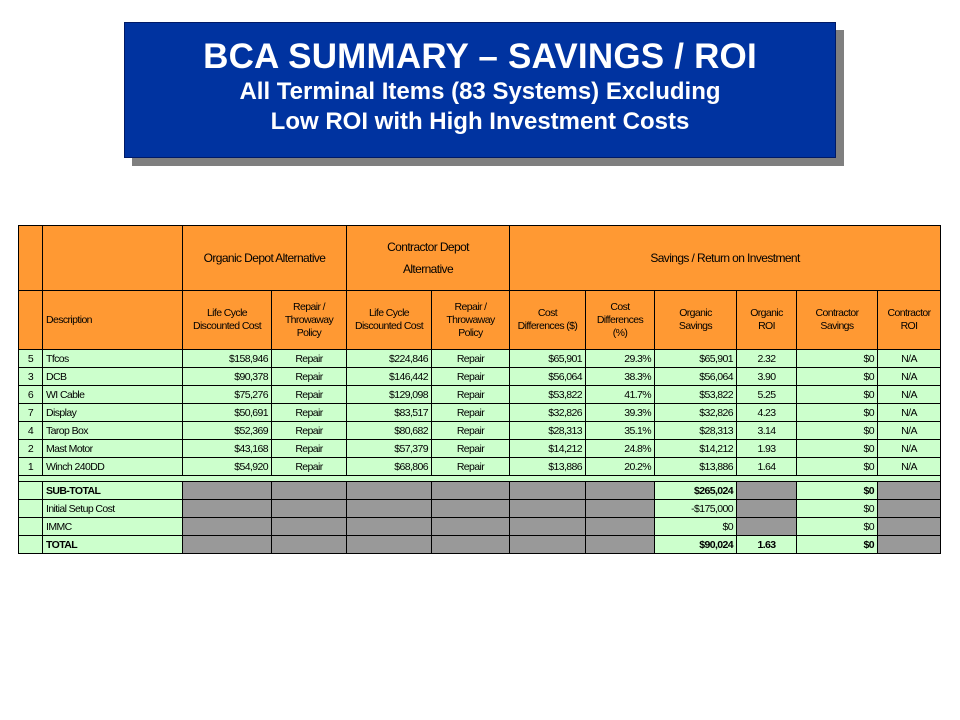  I want to click on row-org-roi: 5.25, so click(766, 394).